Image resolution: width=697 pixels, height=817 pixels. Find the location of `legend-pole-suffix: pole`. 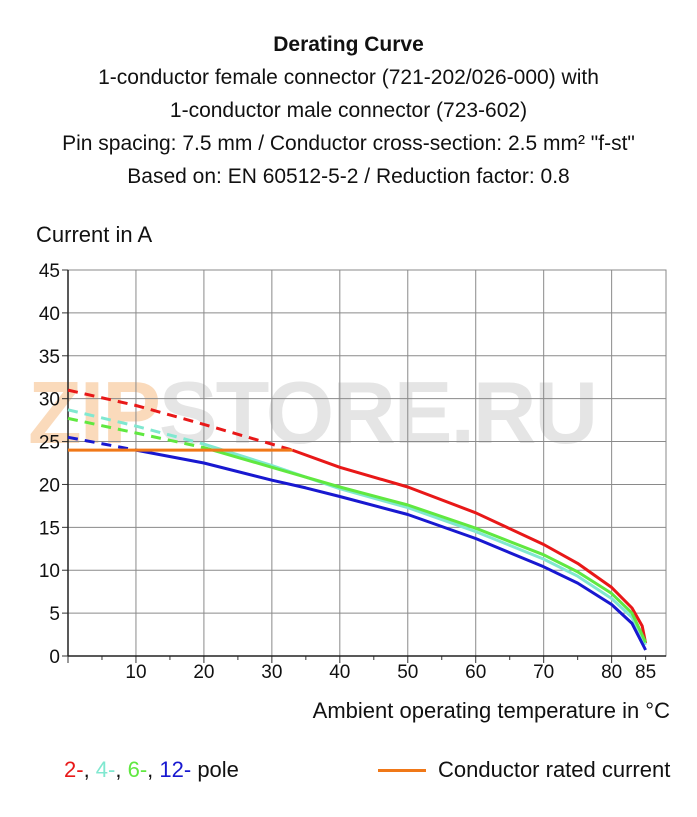

legend-pole-suffix: pole is located at coordinates (218, 769).